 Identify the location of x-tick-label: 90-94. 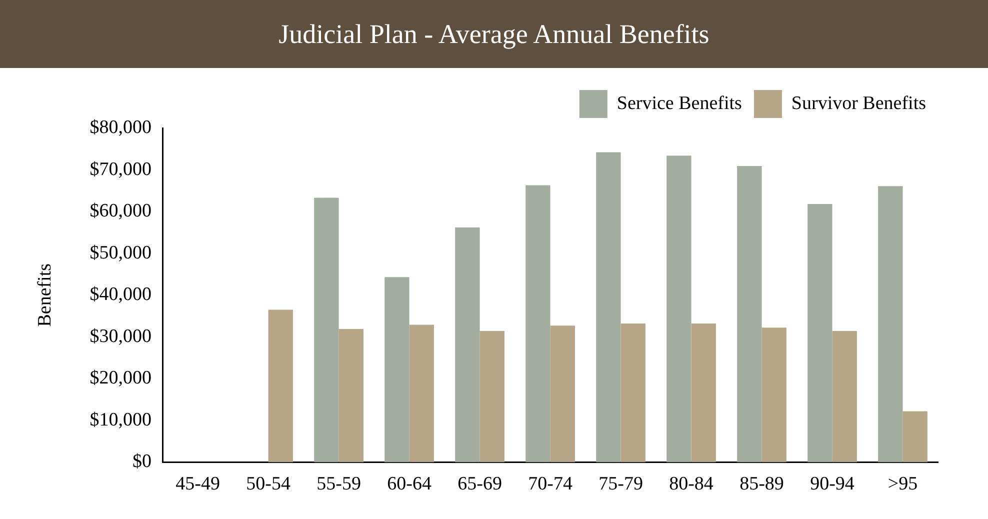
(832, 484).